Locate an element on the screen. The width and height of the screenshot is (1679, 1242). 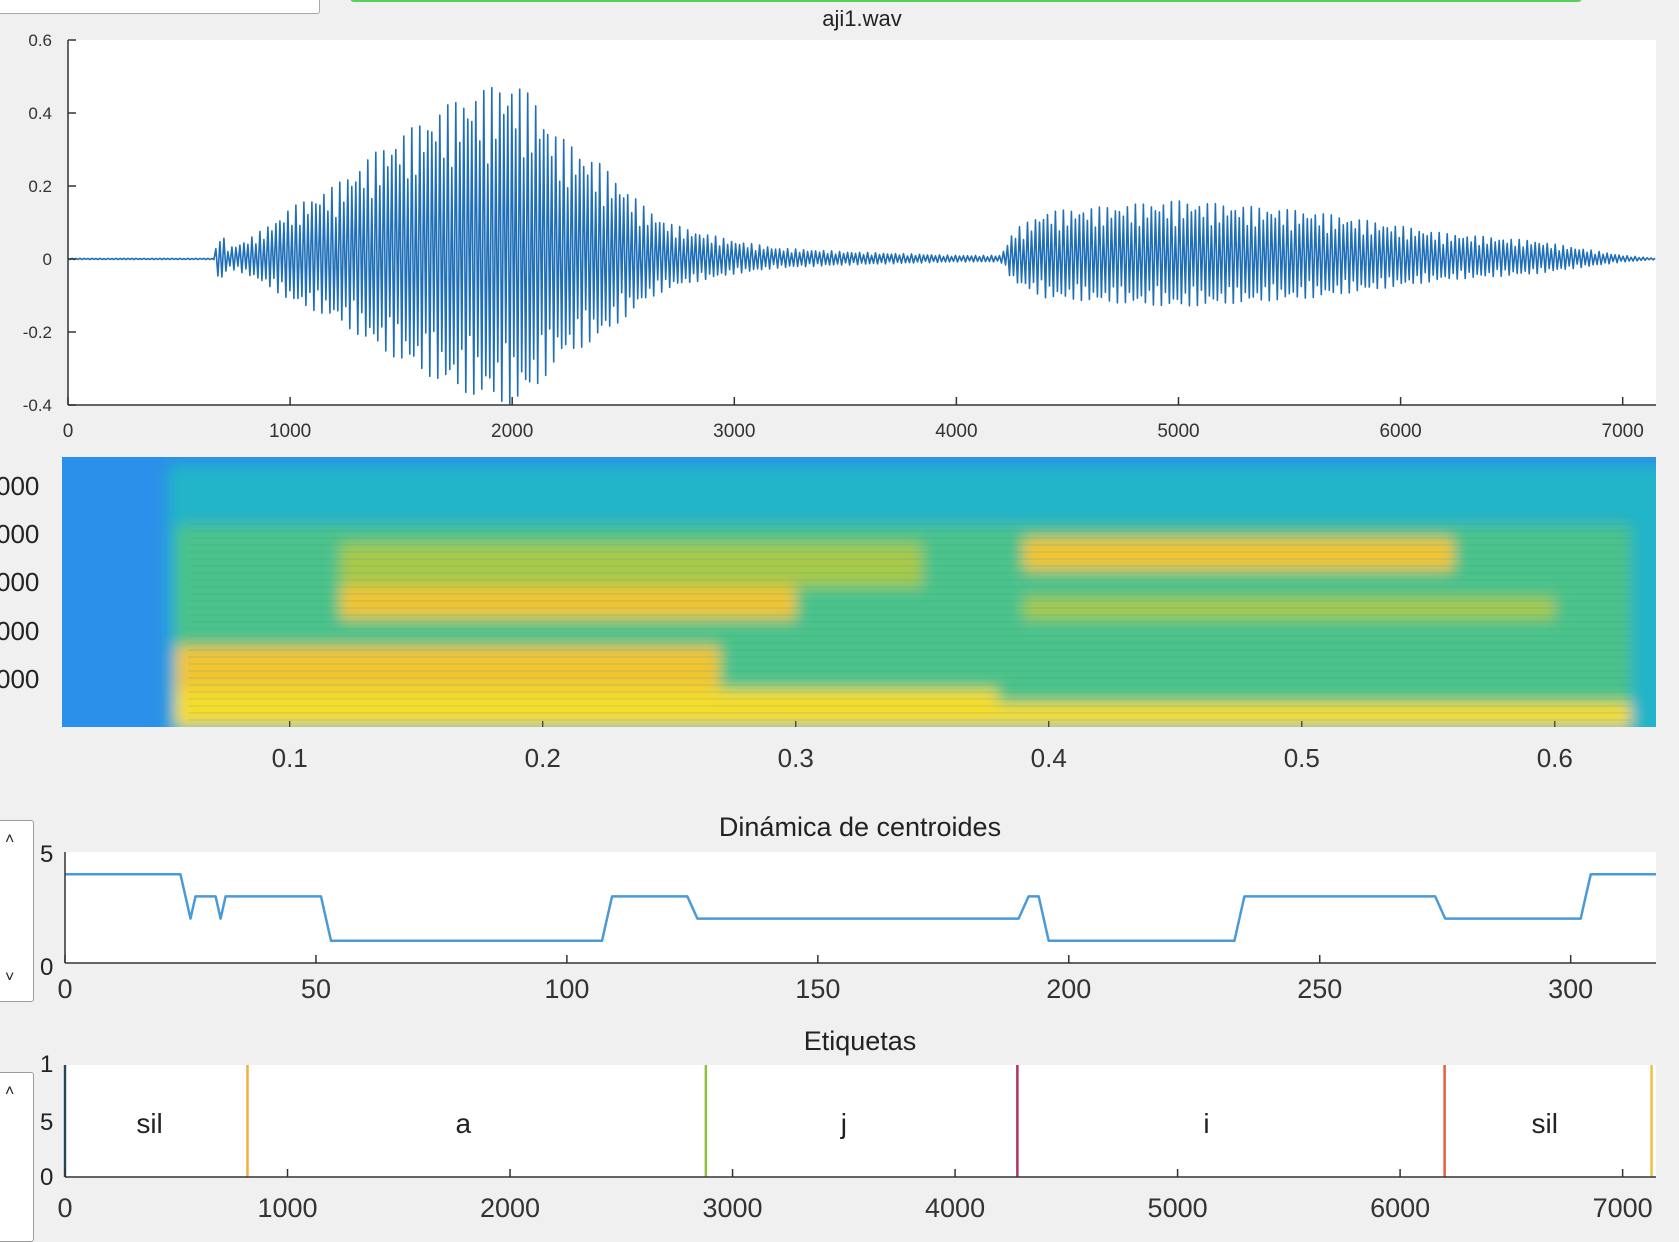
chart-title: Dinámica de centroides is located at coordinates (860, 827).